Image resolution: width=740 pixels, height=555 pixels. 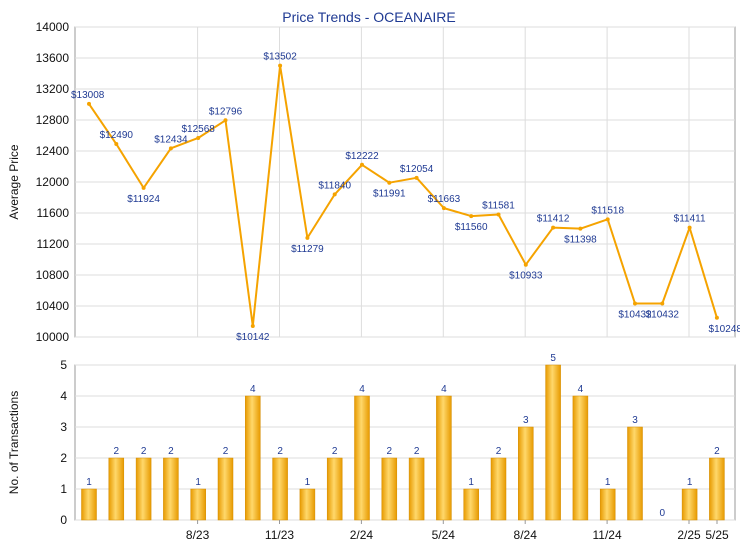 What do you see at coordinates (369, 17) in the screenshot?
I see `chart-title: Price Trends - OCEANAIRE` at bounding box center [369, 17].